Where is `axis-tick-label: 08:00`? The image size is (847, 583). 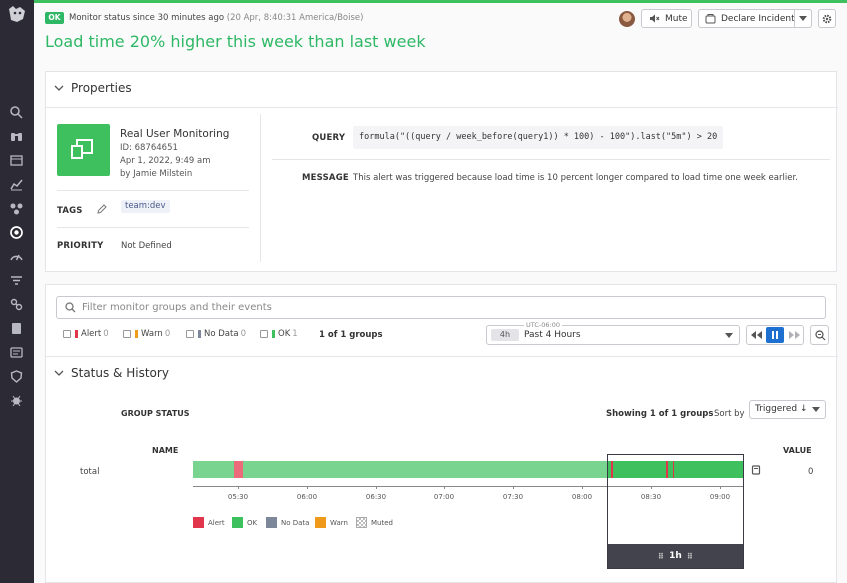 axis-tick-label: 08:00 is located at coordinates (582, 497).